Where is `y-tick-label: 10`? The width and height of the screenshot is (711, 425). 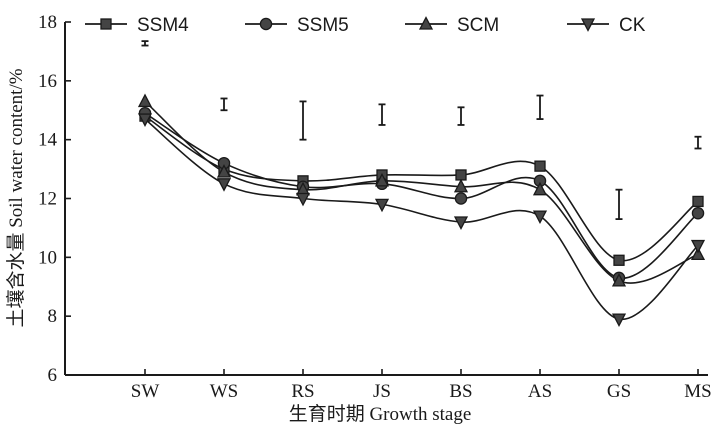 y-tick-label: 10 is located at coordinates (47, 257).